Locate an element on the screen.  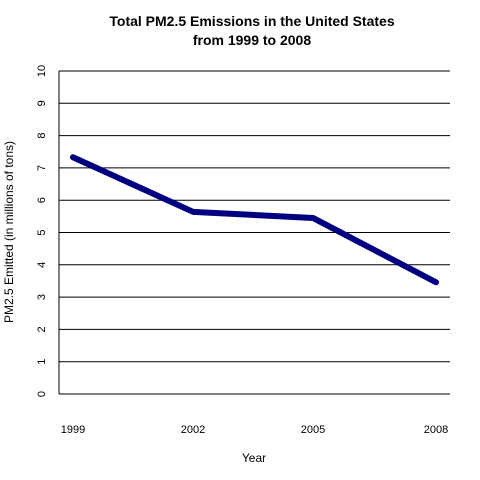
y-tick-label-9: 9 is located at coordinates (42, 103).